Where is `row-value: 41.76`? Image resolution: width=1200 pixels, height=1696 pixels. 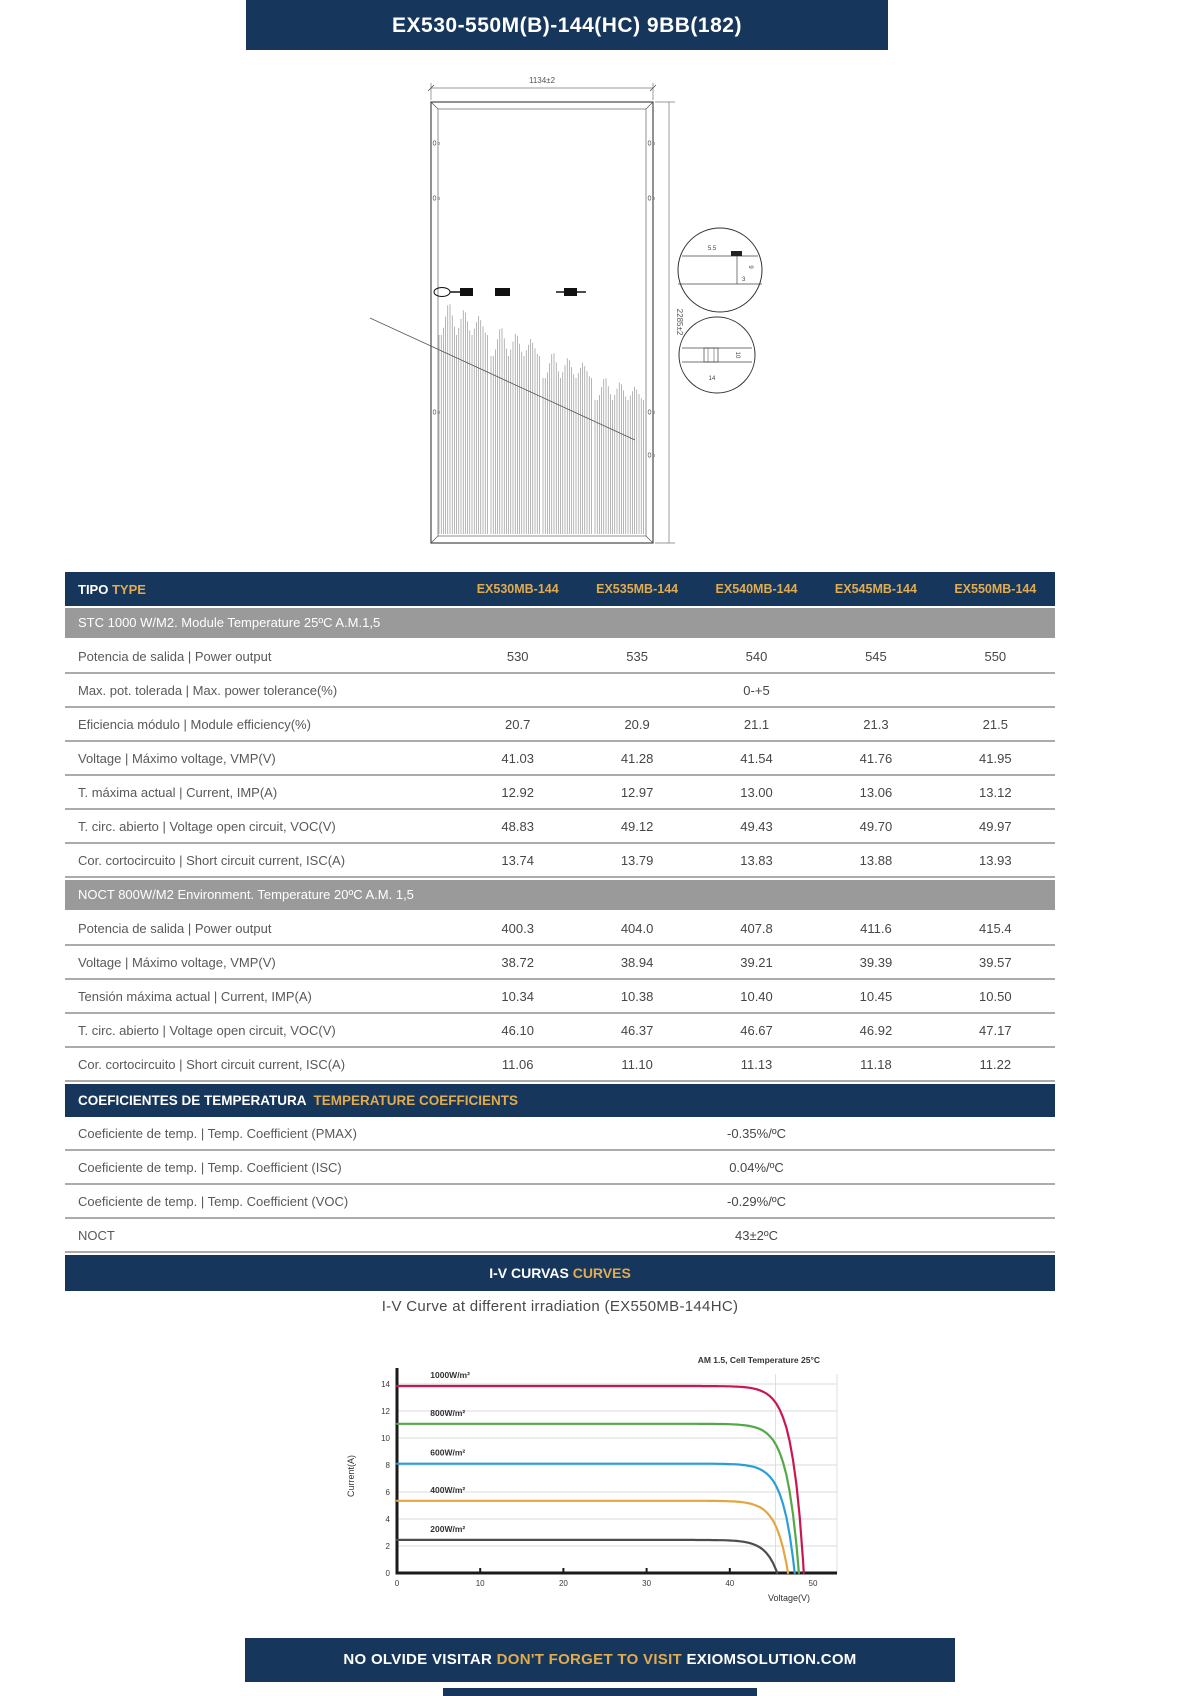 row-value: 41.76 is located at coordinates (876, 758).